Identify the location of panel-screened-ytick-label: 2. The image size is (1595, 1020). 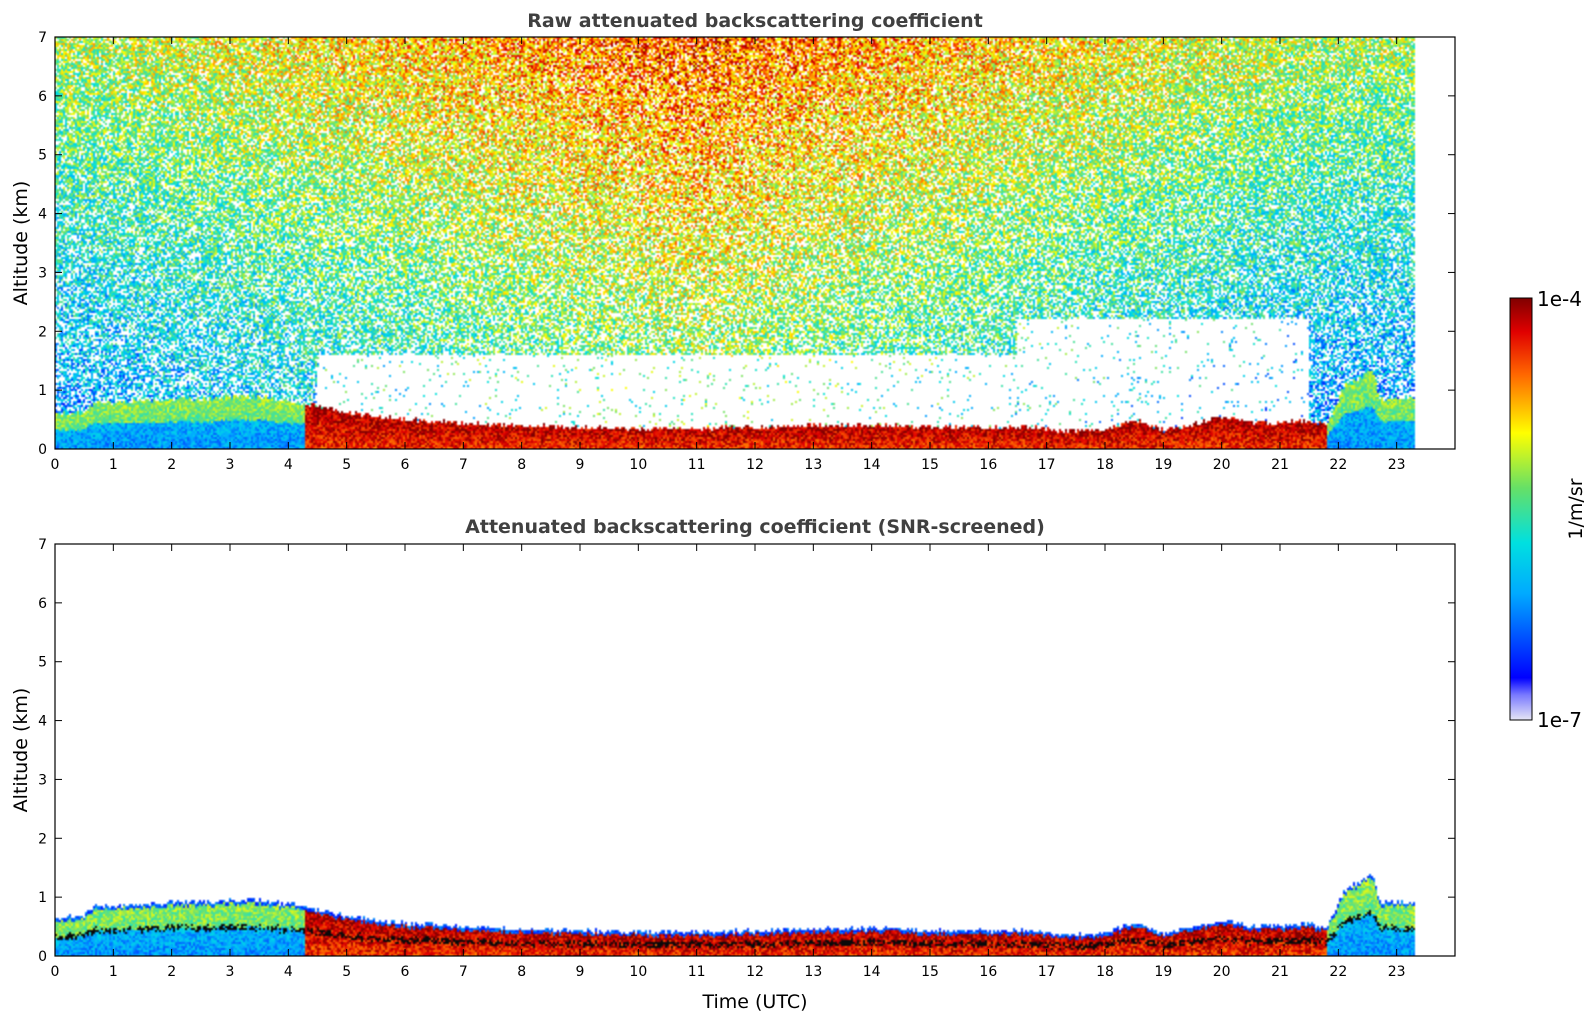
(42, 839).